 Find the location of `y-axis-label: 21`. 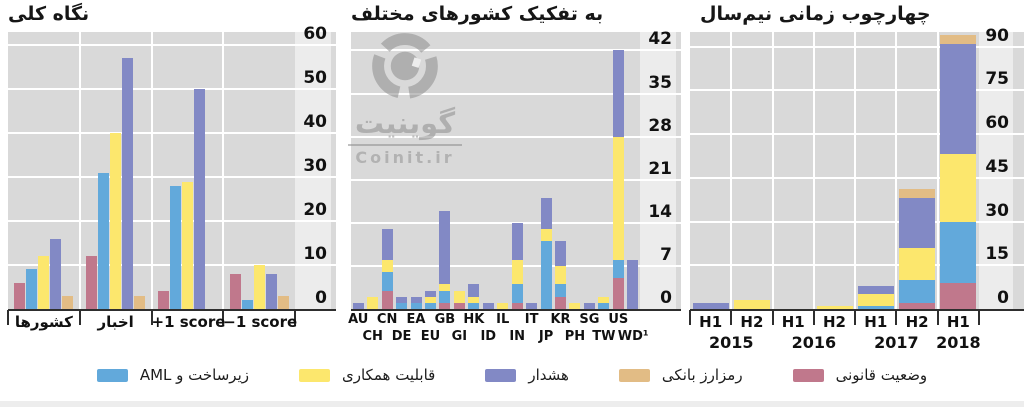

y-axis-label: 21 is located at coordinates (660, 168).